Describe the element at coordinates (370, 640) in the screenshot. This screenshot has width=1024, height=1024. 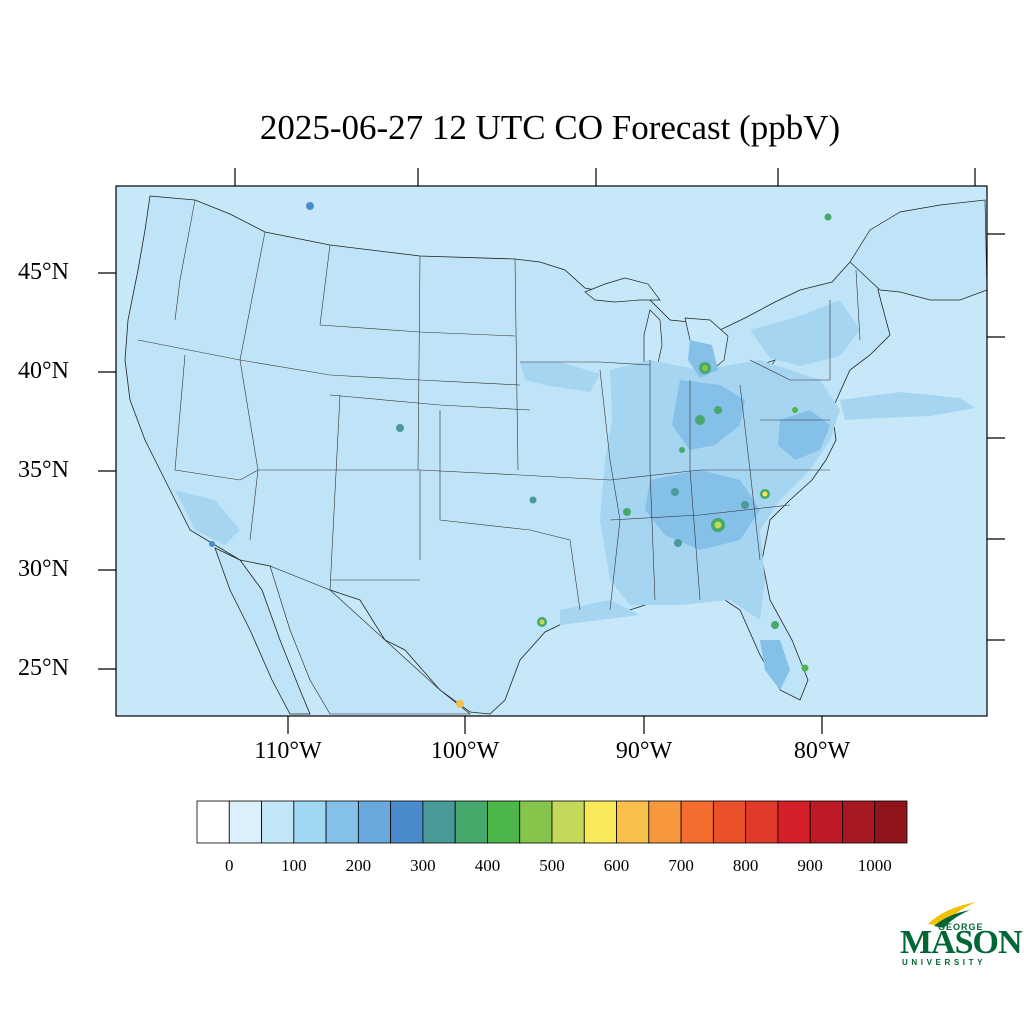
I see `land-mexico` at that location.